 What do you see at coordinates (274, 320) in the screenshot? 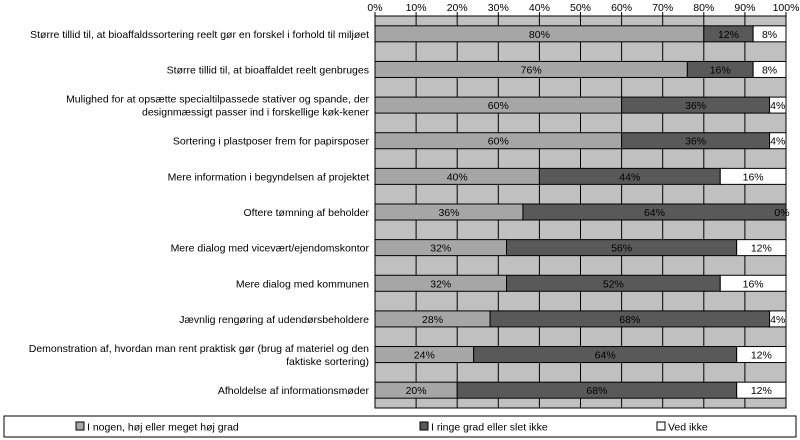
I see `category-label: Jævnlig rengøring af udendørsbeholdere` at bounding box center [274, 320].